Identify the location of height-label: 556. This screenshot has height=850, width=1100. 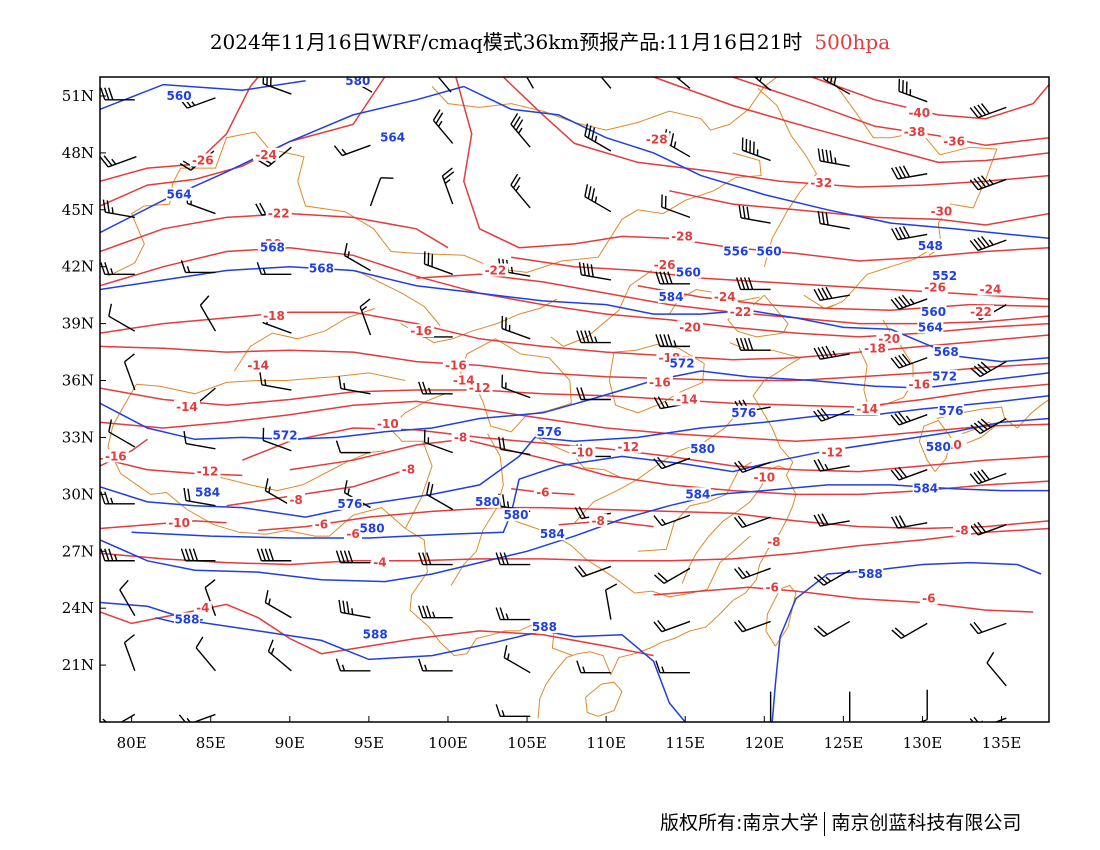
(735, 252).